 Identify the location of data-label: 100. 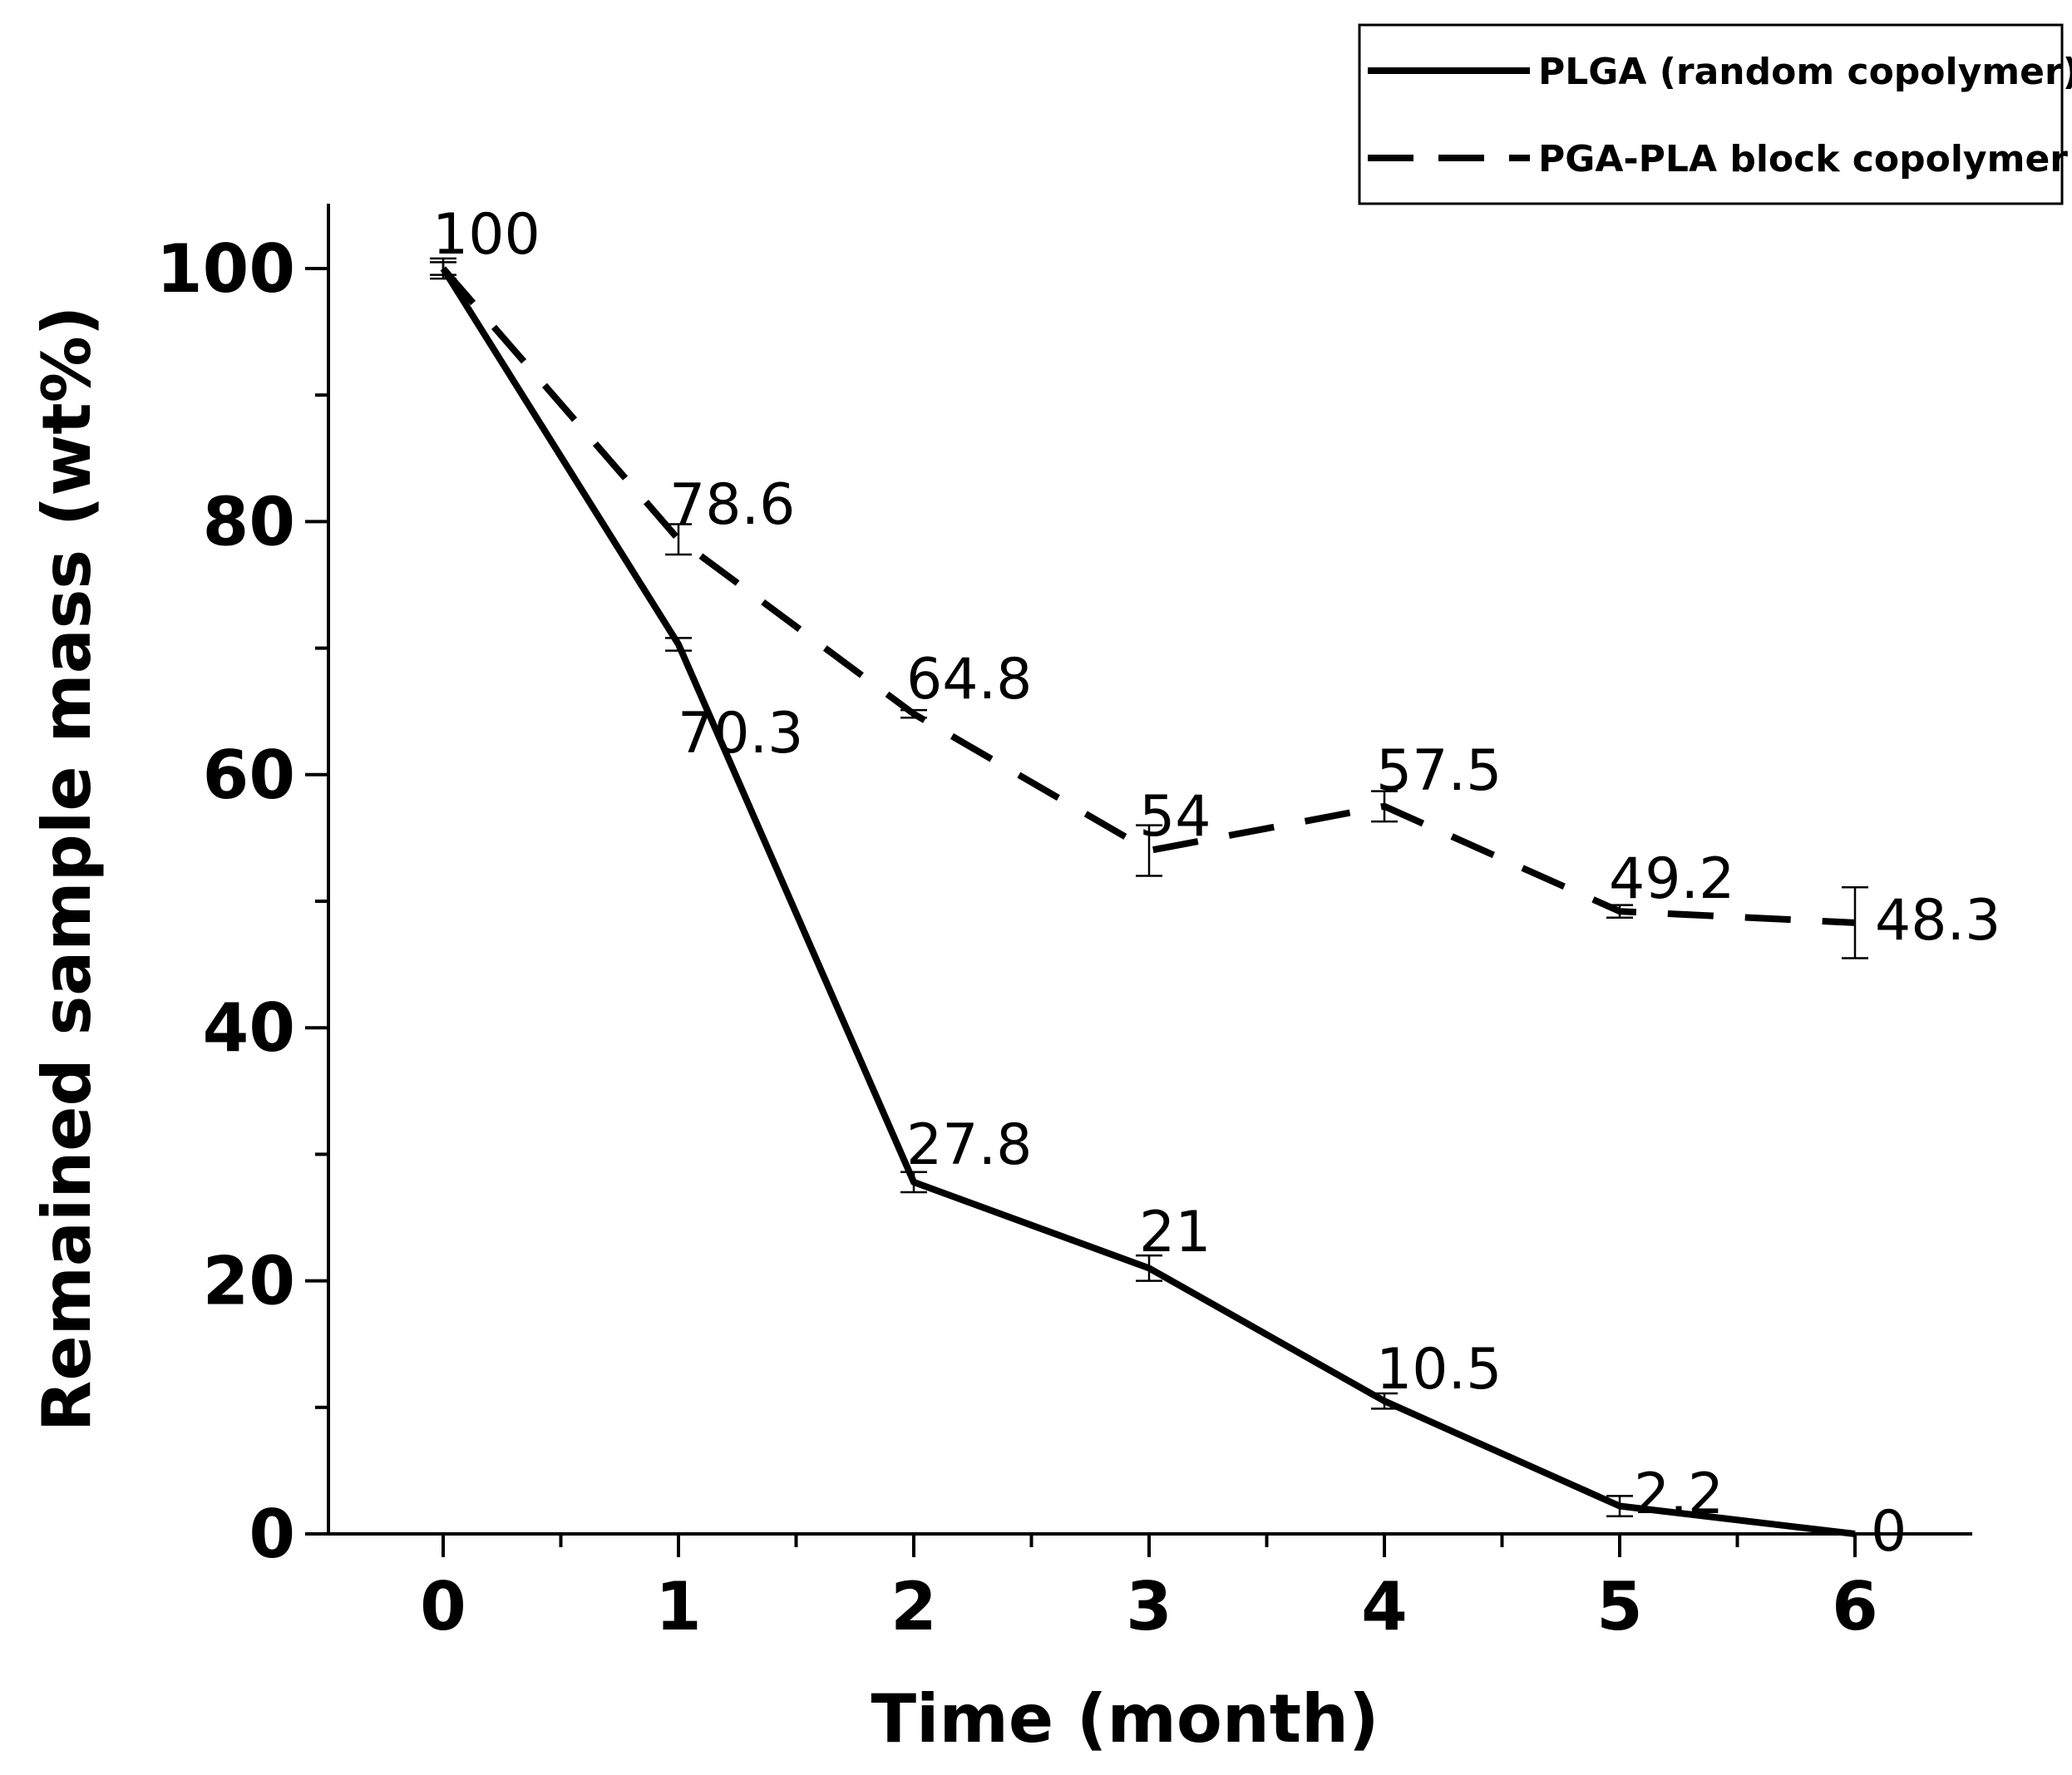
(486, 235).